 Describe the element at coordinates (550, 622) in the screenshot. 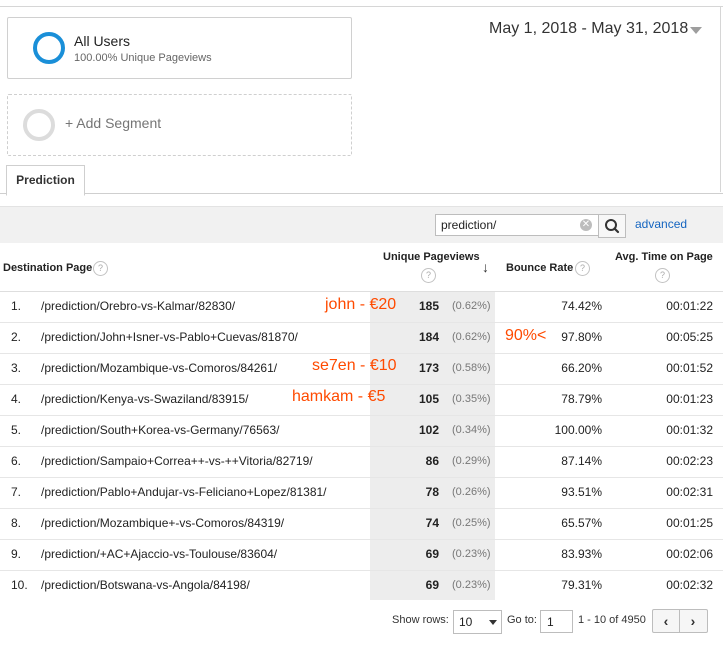

I see `goto-page-value: 1` at that location.